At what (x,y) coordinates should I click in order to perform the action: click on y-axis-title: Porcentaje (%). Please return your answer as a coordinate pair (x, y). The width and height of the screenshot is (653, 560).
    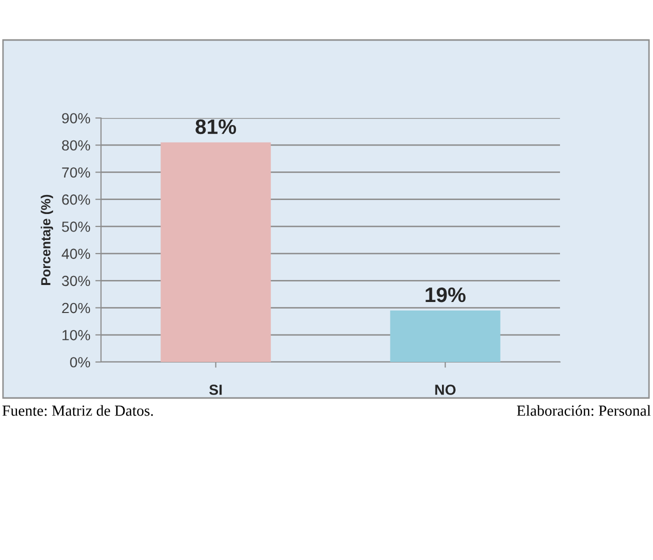
    Looking at the image, I should click on (47, 239).